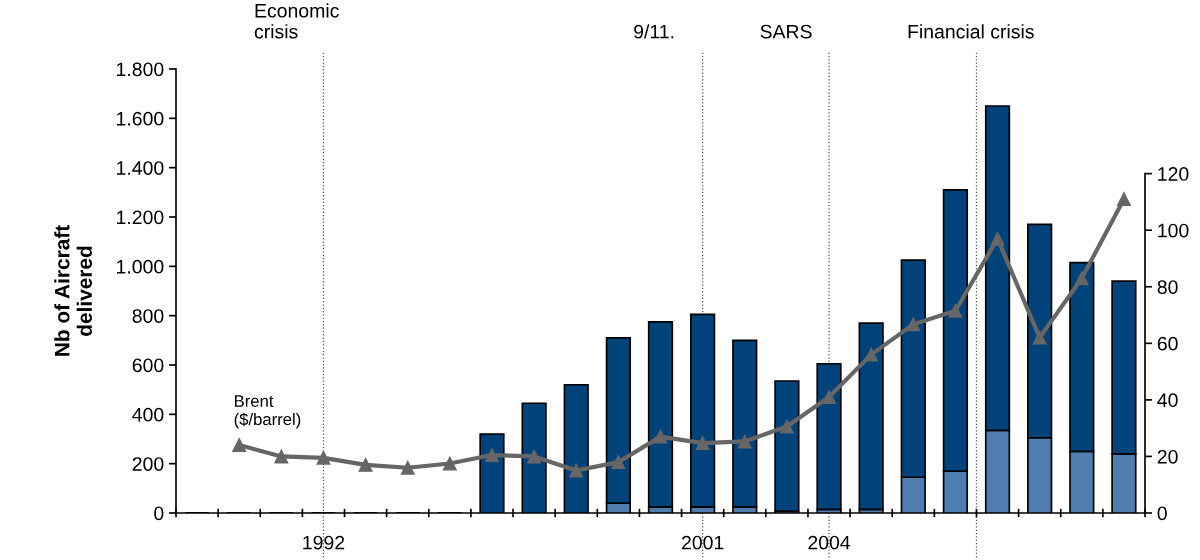 This screenshot has width=1200, height=560. Describe the element at coordinates (148, 464) in the screenshot. I see `y-tick-label: 200` at that location.